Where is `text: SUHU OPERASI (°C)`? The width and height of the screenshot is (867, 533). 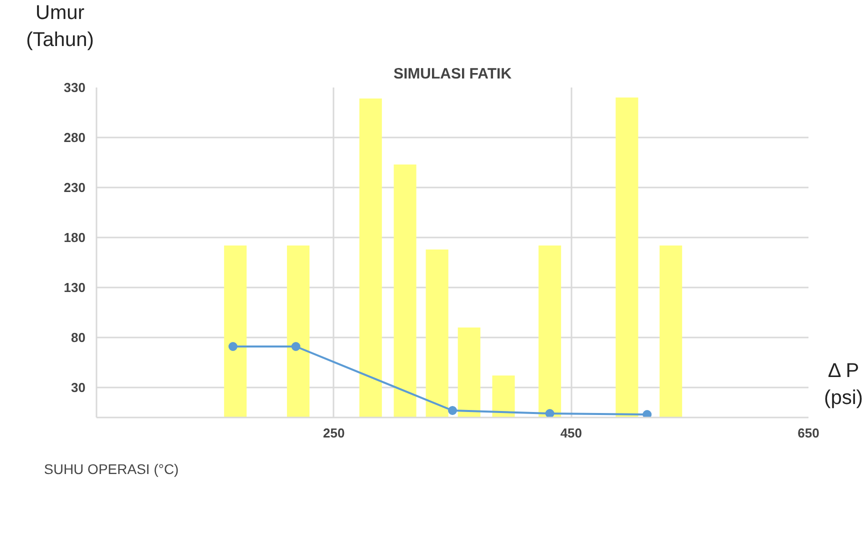
text: SUHU OPERASI (°C) is located at coordinates (111, 469).